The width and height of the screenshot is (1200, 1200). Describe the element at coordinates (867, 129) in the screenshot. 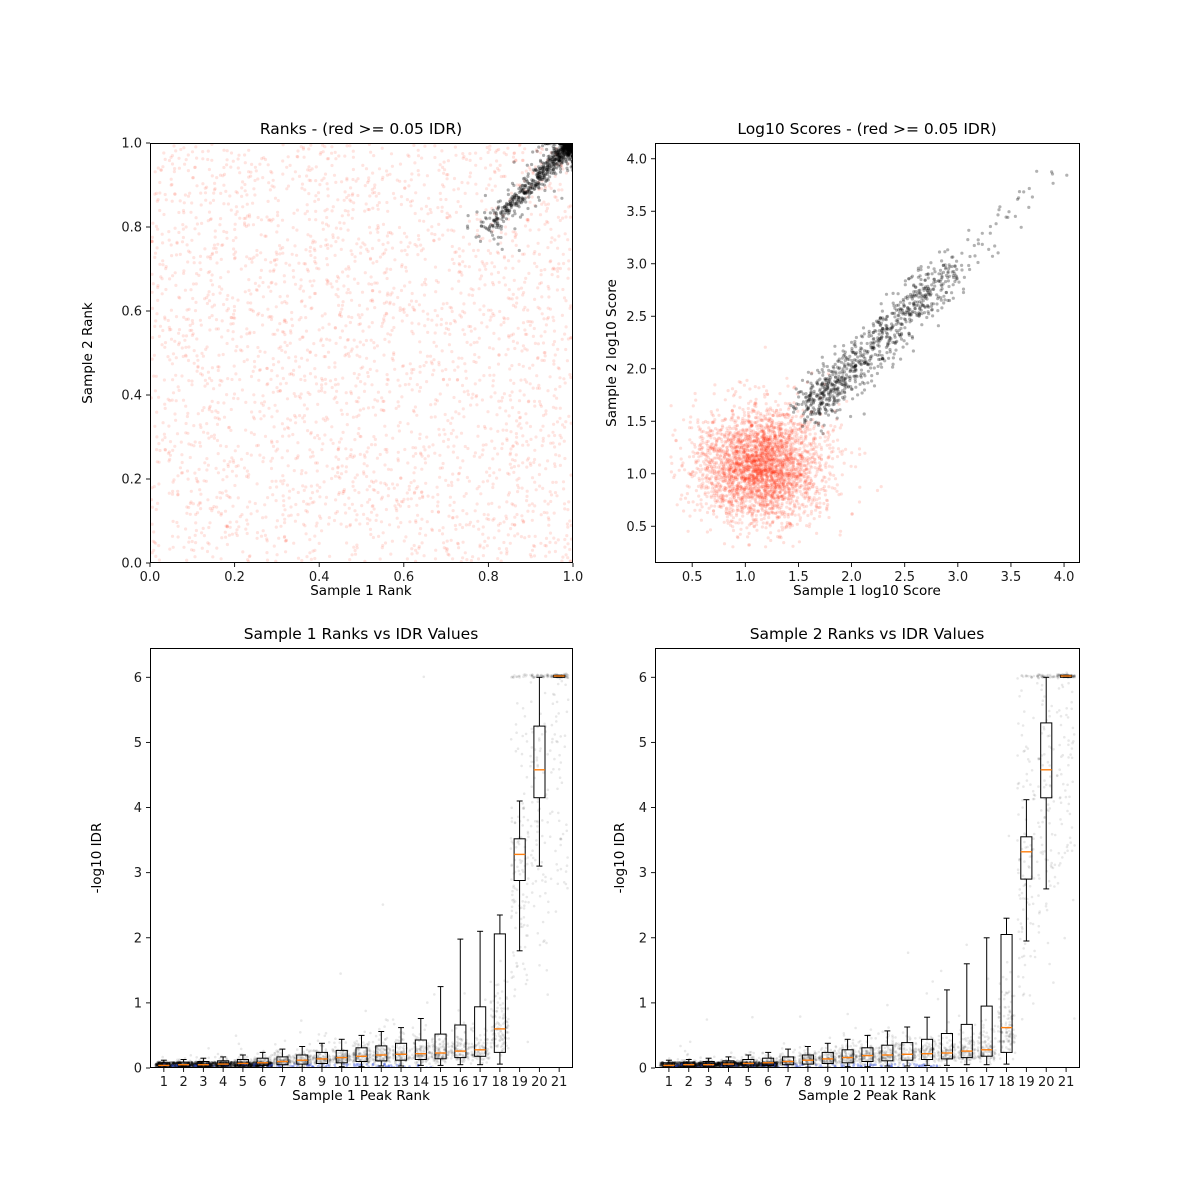

I see `plot-title-log10-scores: Log10 Scores - (red >= 0.05 IDR)` at that location.